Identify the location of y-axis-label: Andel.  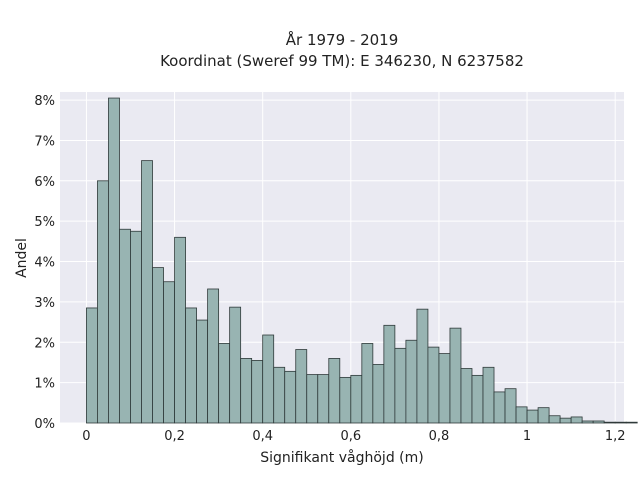
(22, 258).